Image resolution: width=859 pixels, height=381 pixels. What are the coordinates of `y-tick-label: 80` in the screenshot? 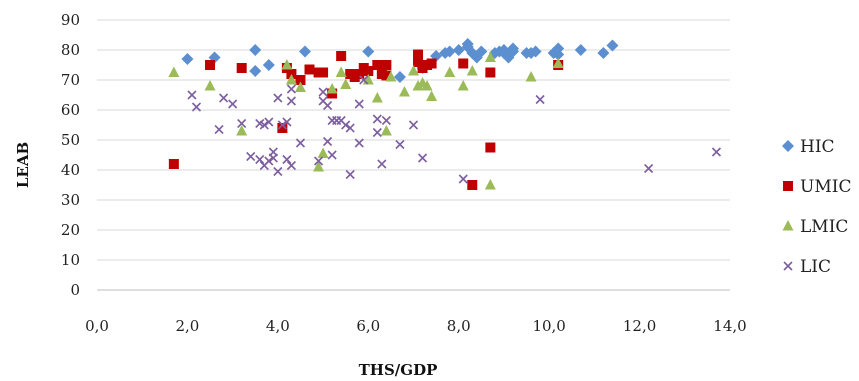 It's located at (70, 50).